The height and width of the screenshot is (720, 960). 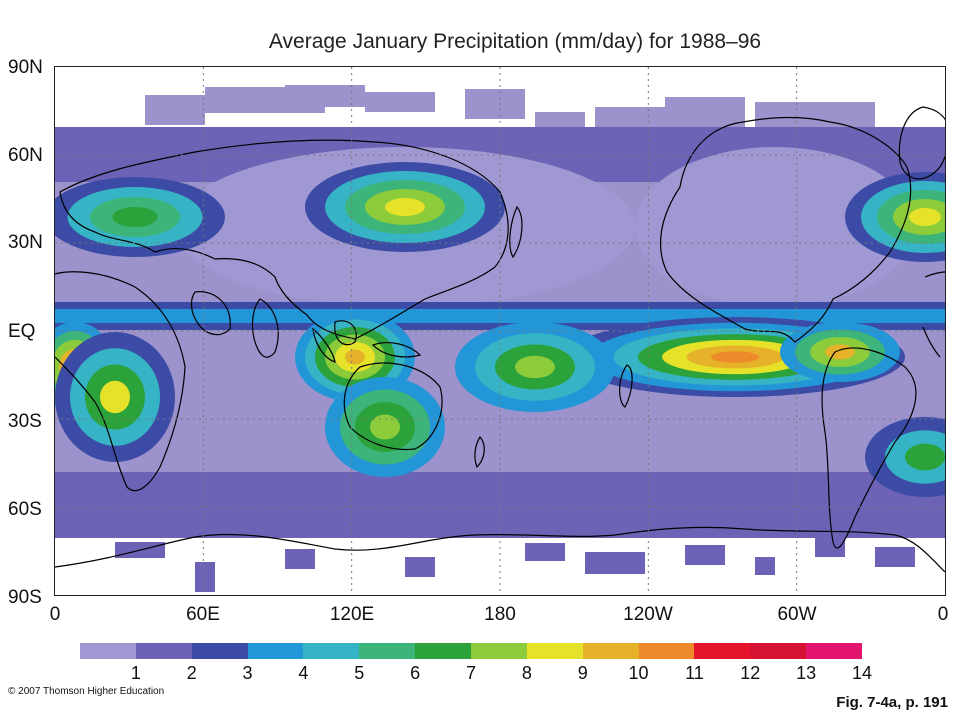 I want to click on coastline-madagascar, so click(x=626, y=386).